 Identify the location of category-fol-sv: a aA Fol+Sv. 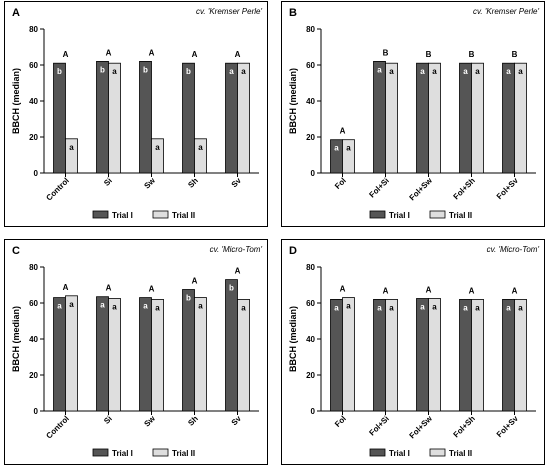
(511, 362).